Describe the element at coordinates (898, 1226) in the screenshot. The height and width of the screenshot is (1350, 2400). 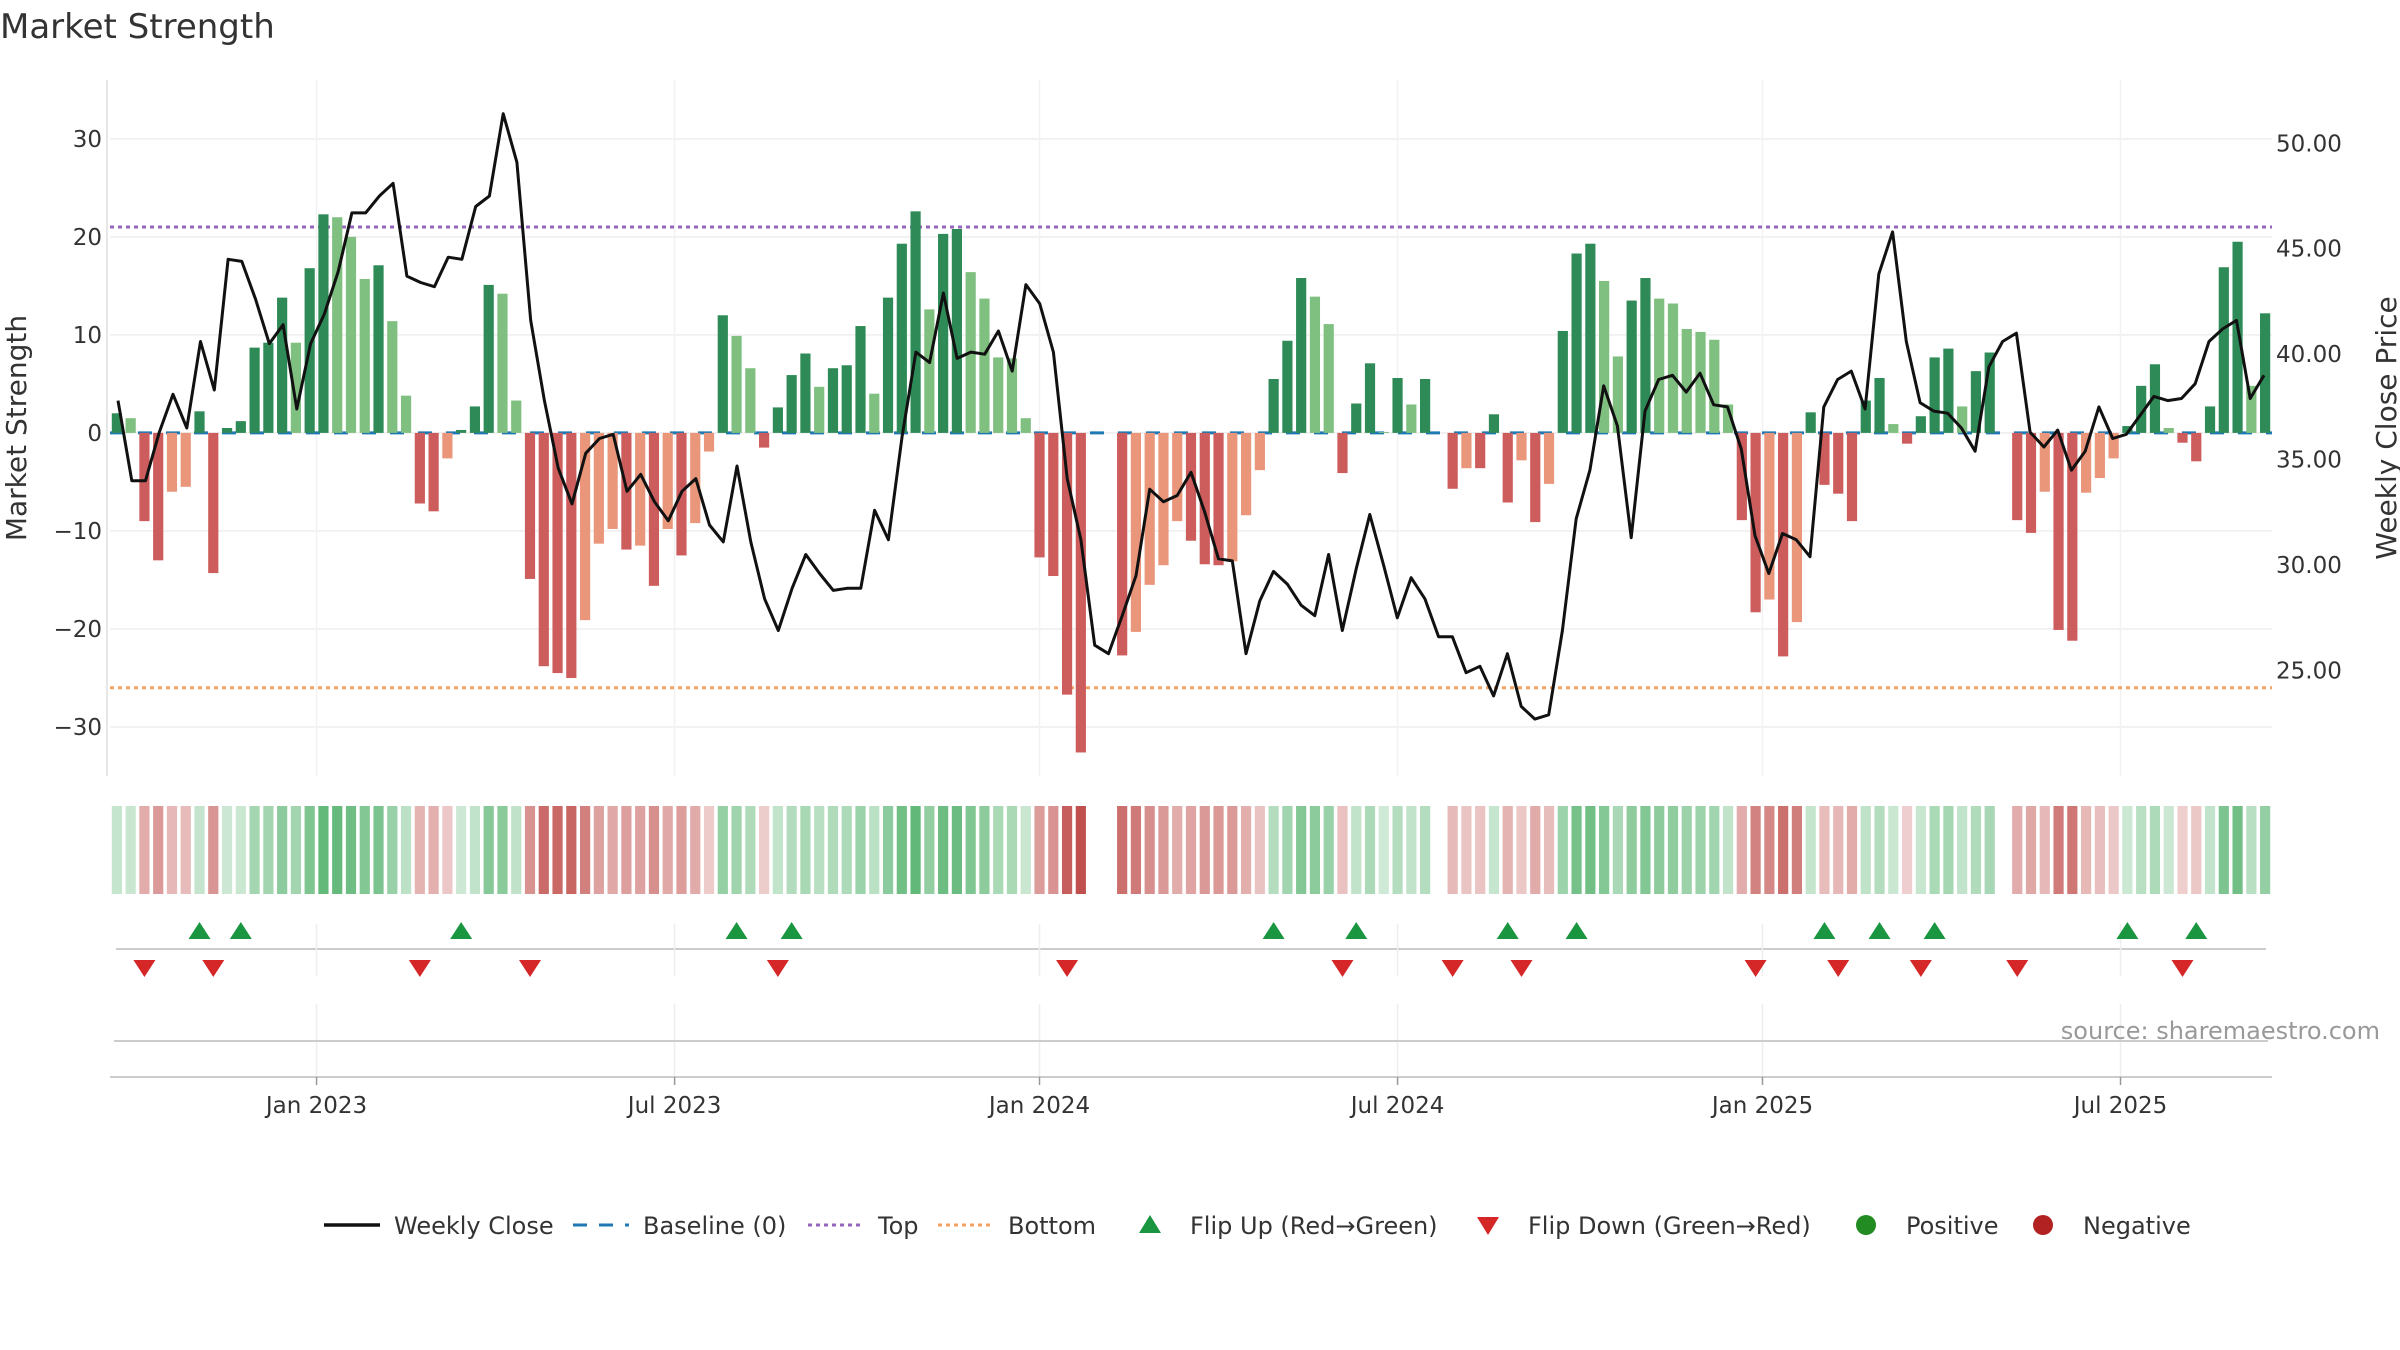
I see `legend-label: Top` at that location.